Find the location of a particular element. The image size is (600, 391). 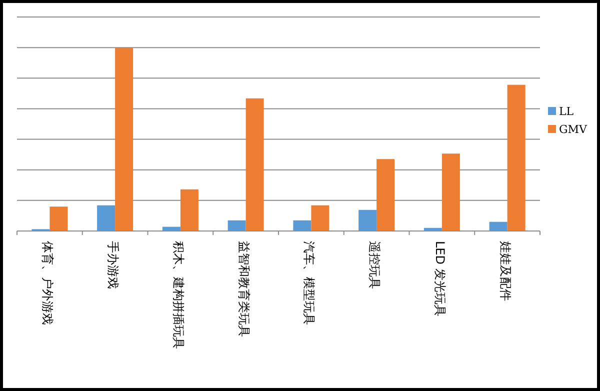

x-tick-label: 体育、户外游戏 is located at coordinates (47, 283).